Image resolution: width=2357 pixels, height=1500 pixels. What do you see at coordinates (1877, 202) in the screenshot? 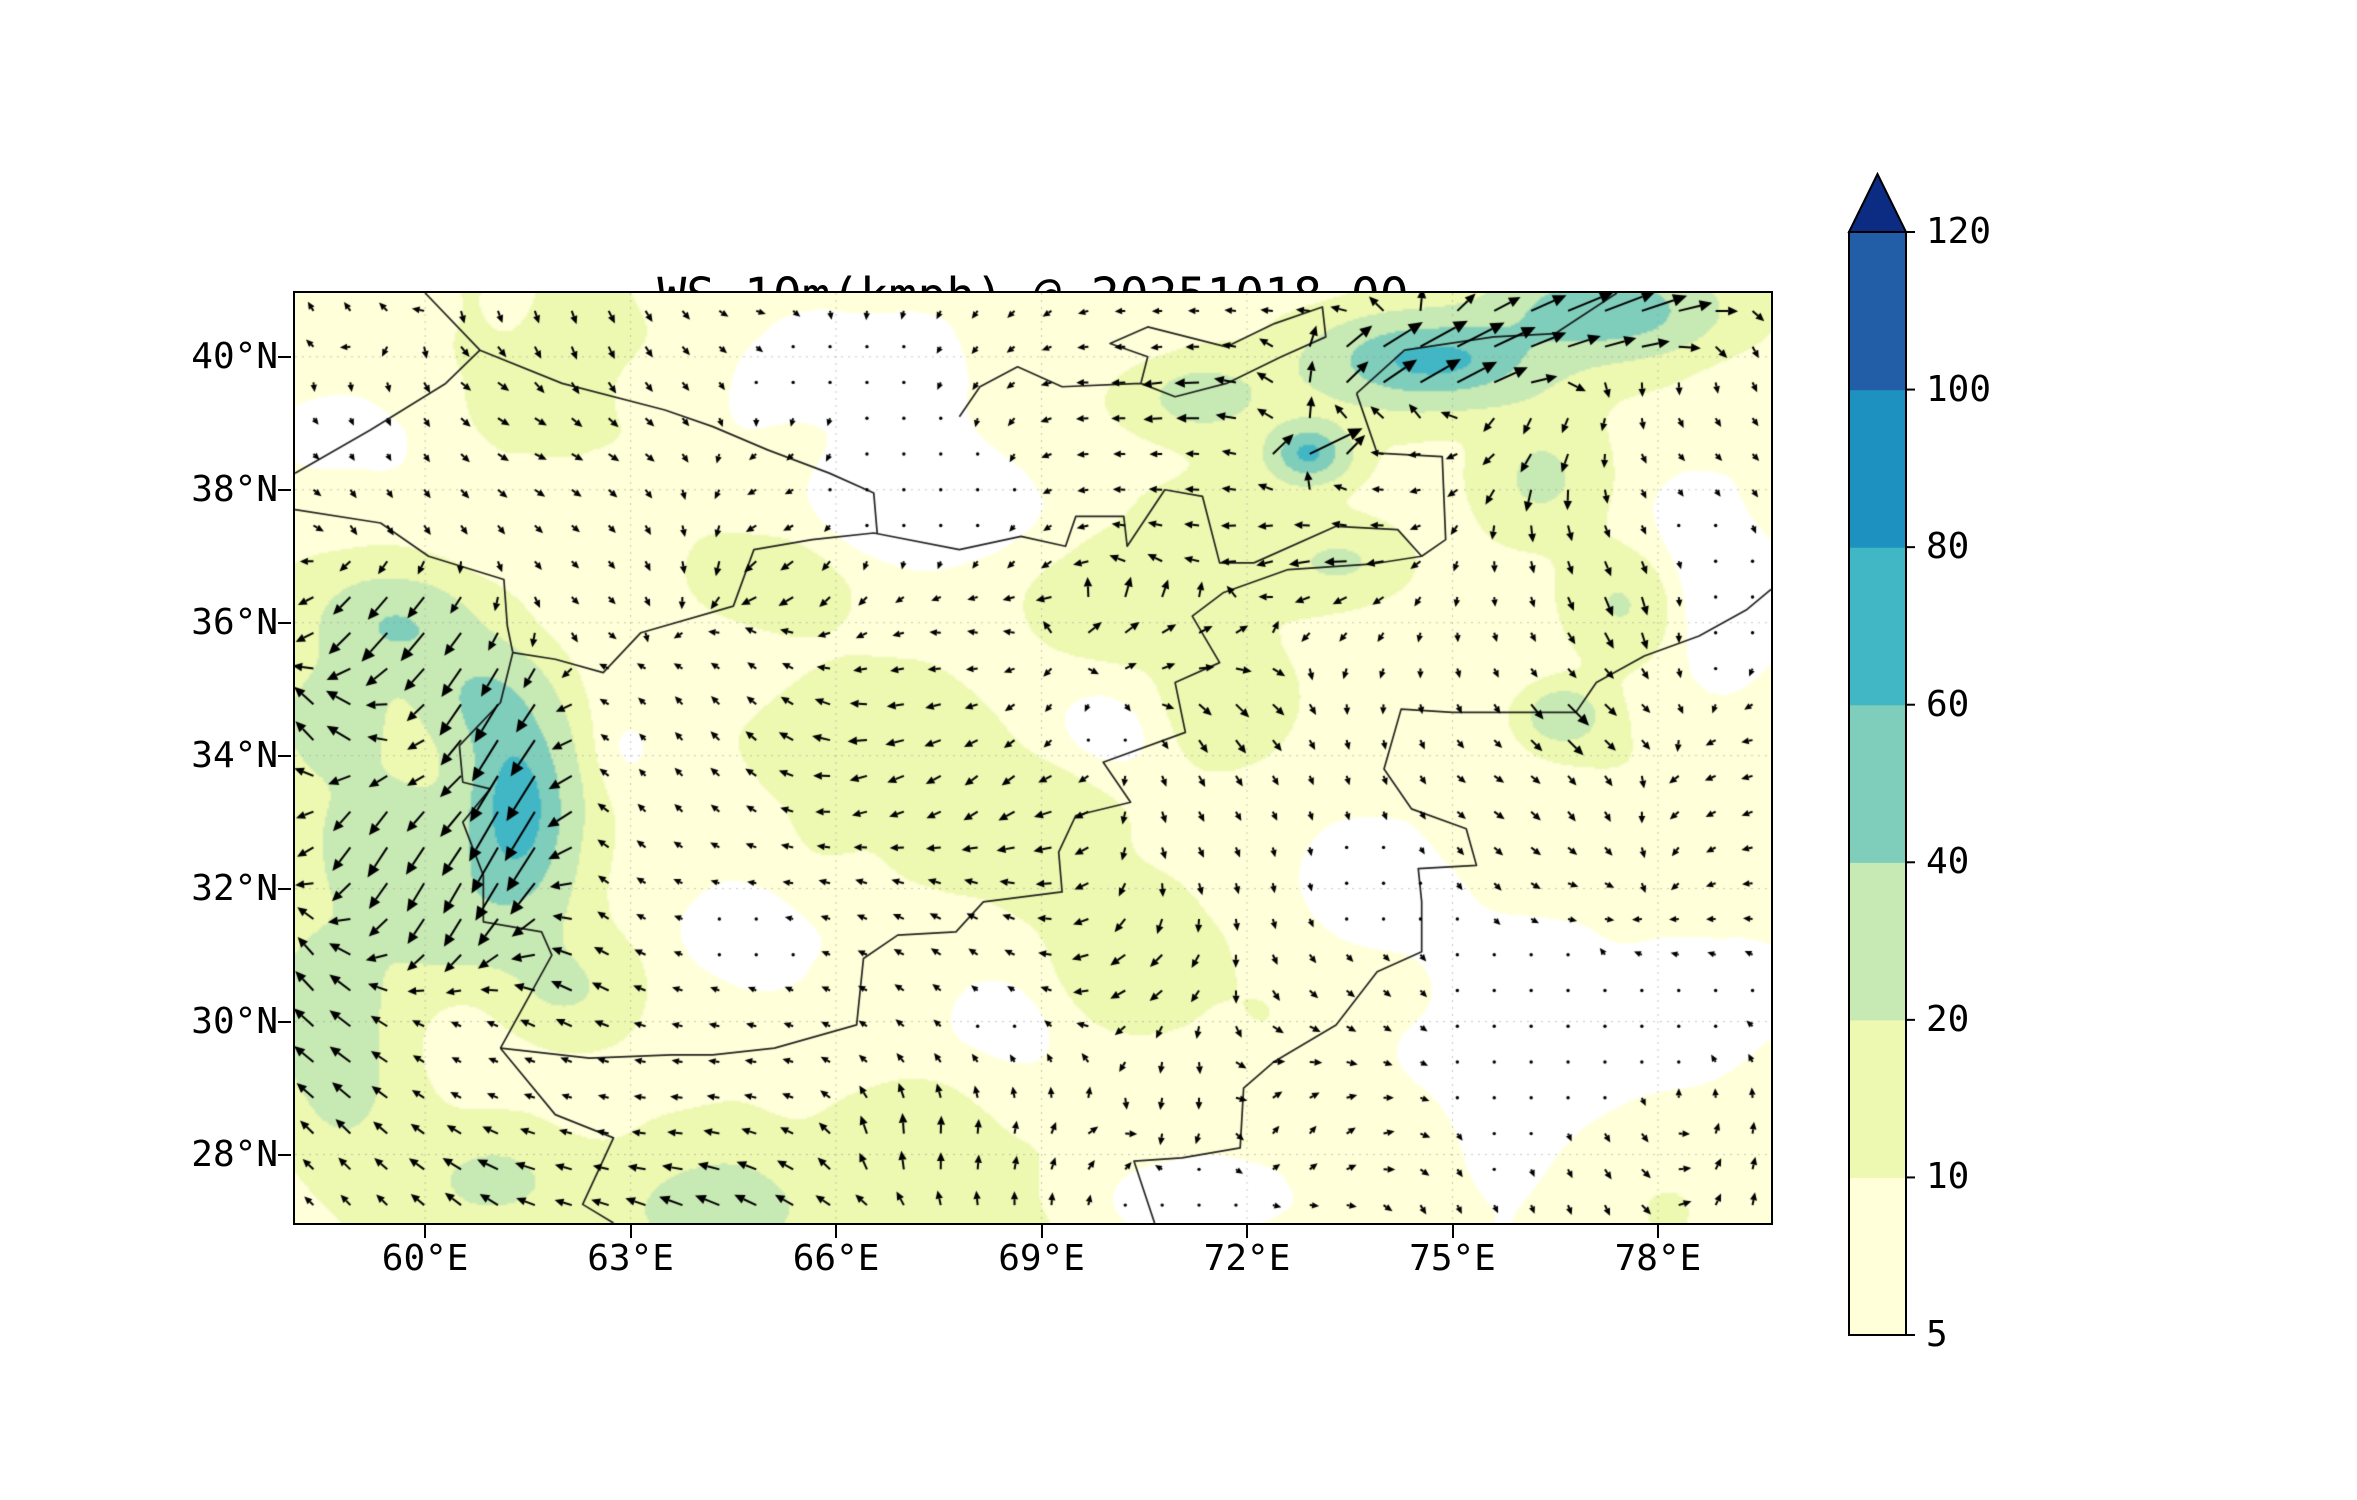
I see `colorbar-extend-arrow` at bounding box center [1877, 202].